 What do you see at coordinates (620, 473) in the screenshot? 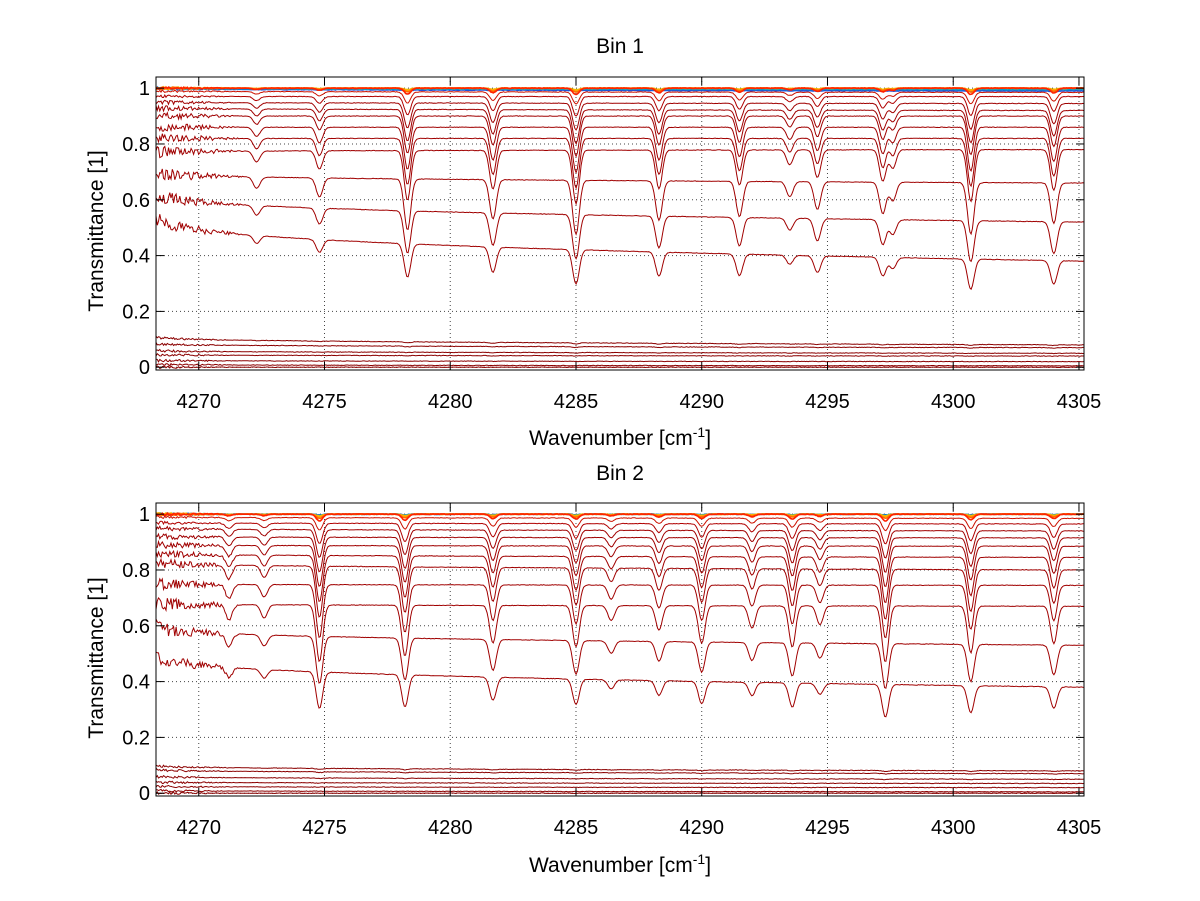
I see `panel-title: Bin 2` at bounding box center [620, 473].